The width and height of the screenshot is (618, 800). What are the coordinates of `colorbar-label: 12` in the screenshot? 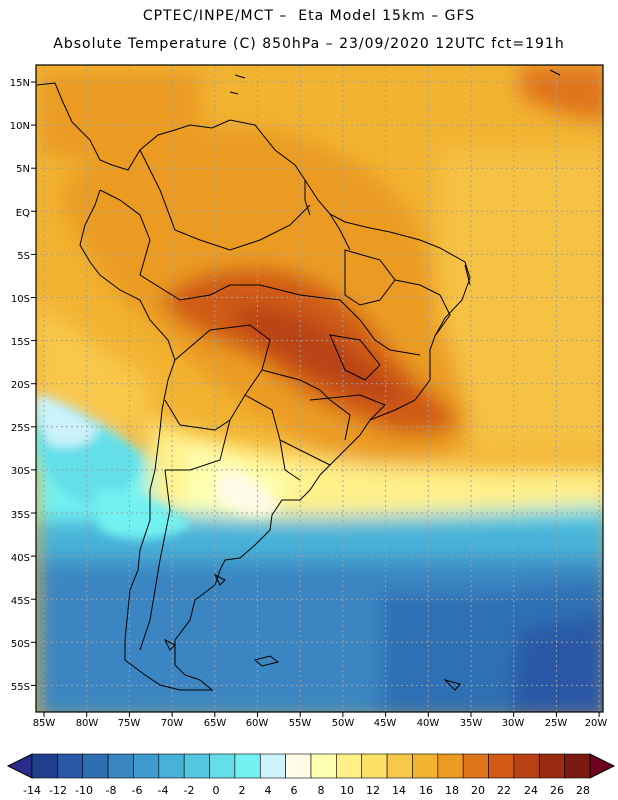 It's located at (373, 790).